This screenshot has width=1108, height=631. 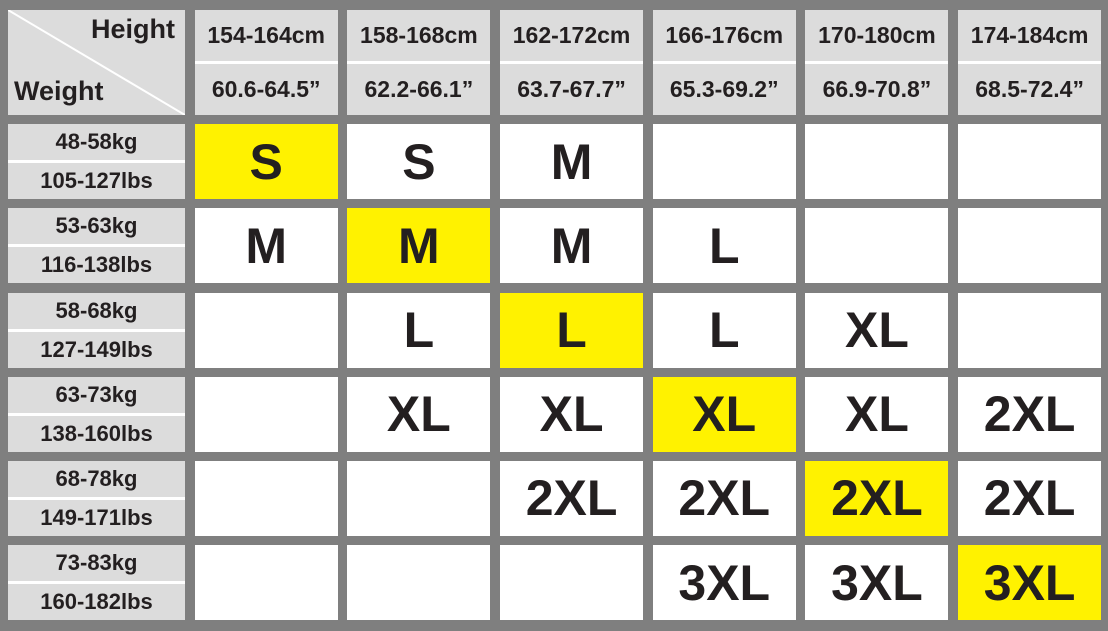 What do you see at coordinates (419, 37) in the screenshot?
I see `height-cm: 158-168cm` at bounding box center [419, 37].